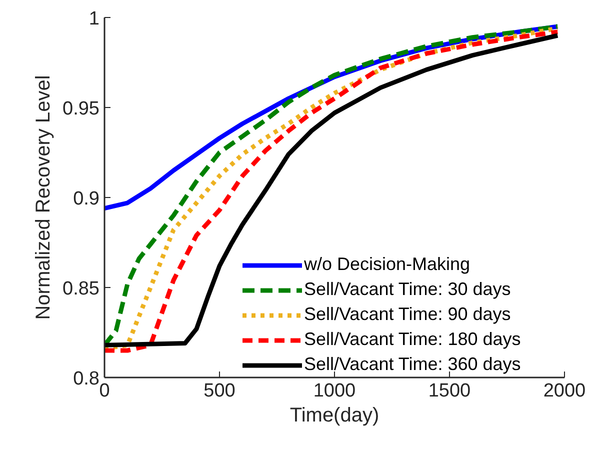 The image size is (613, 453). I want to click on y-tick-label: 0.95, so click(81, 109).